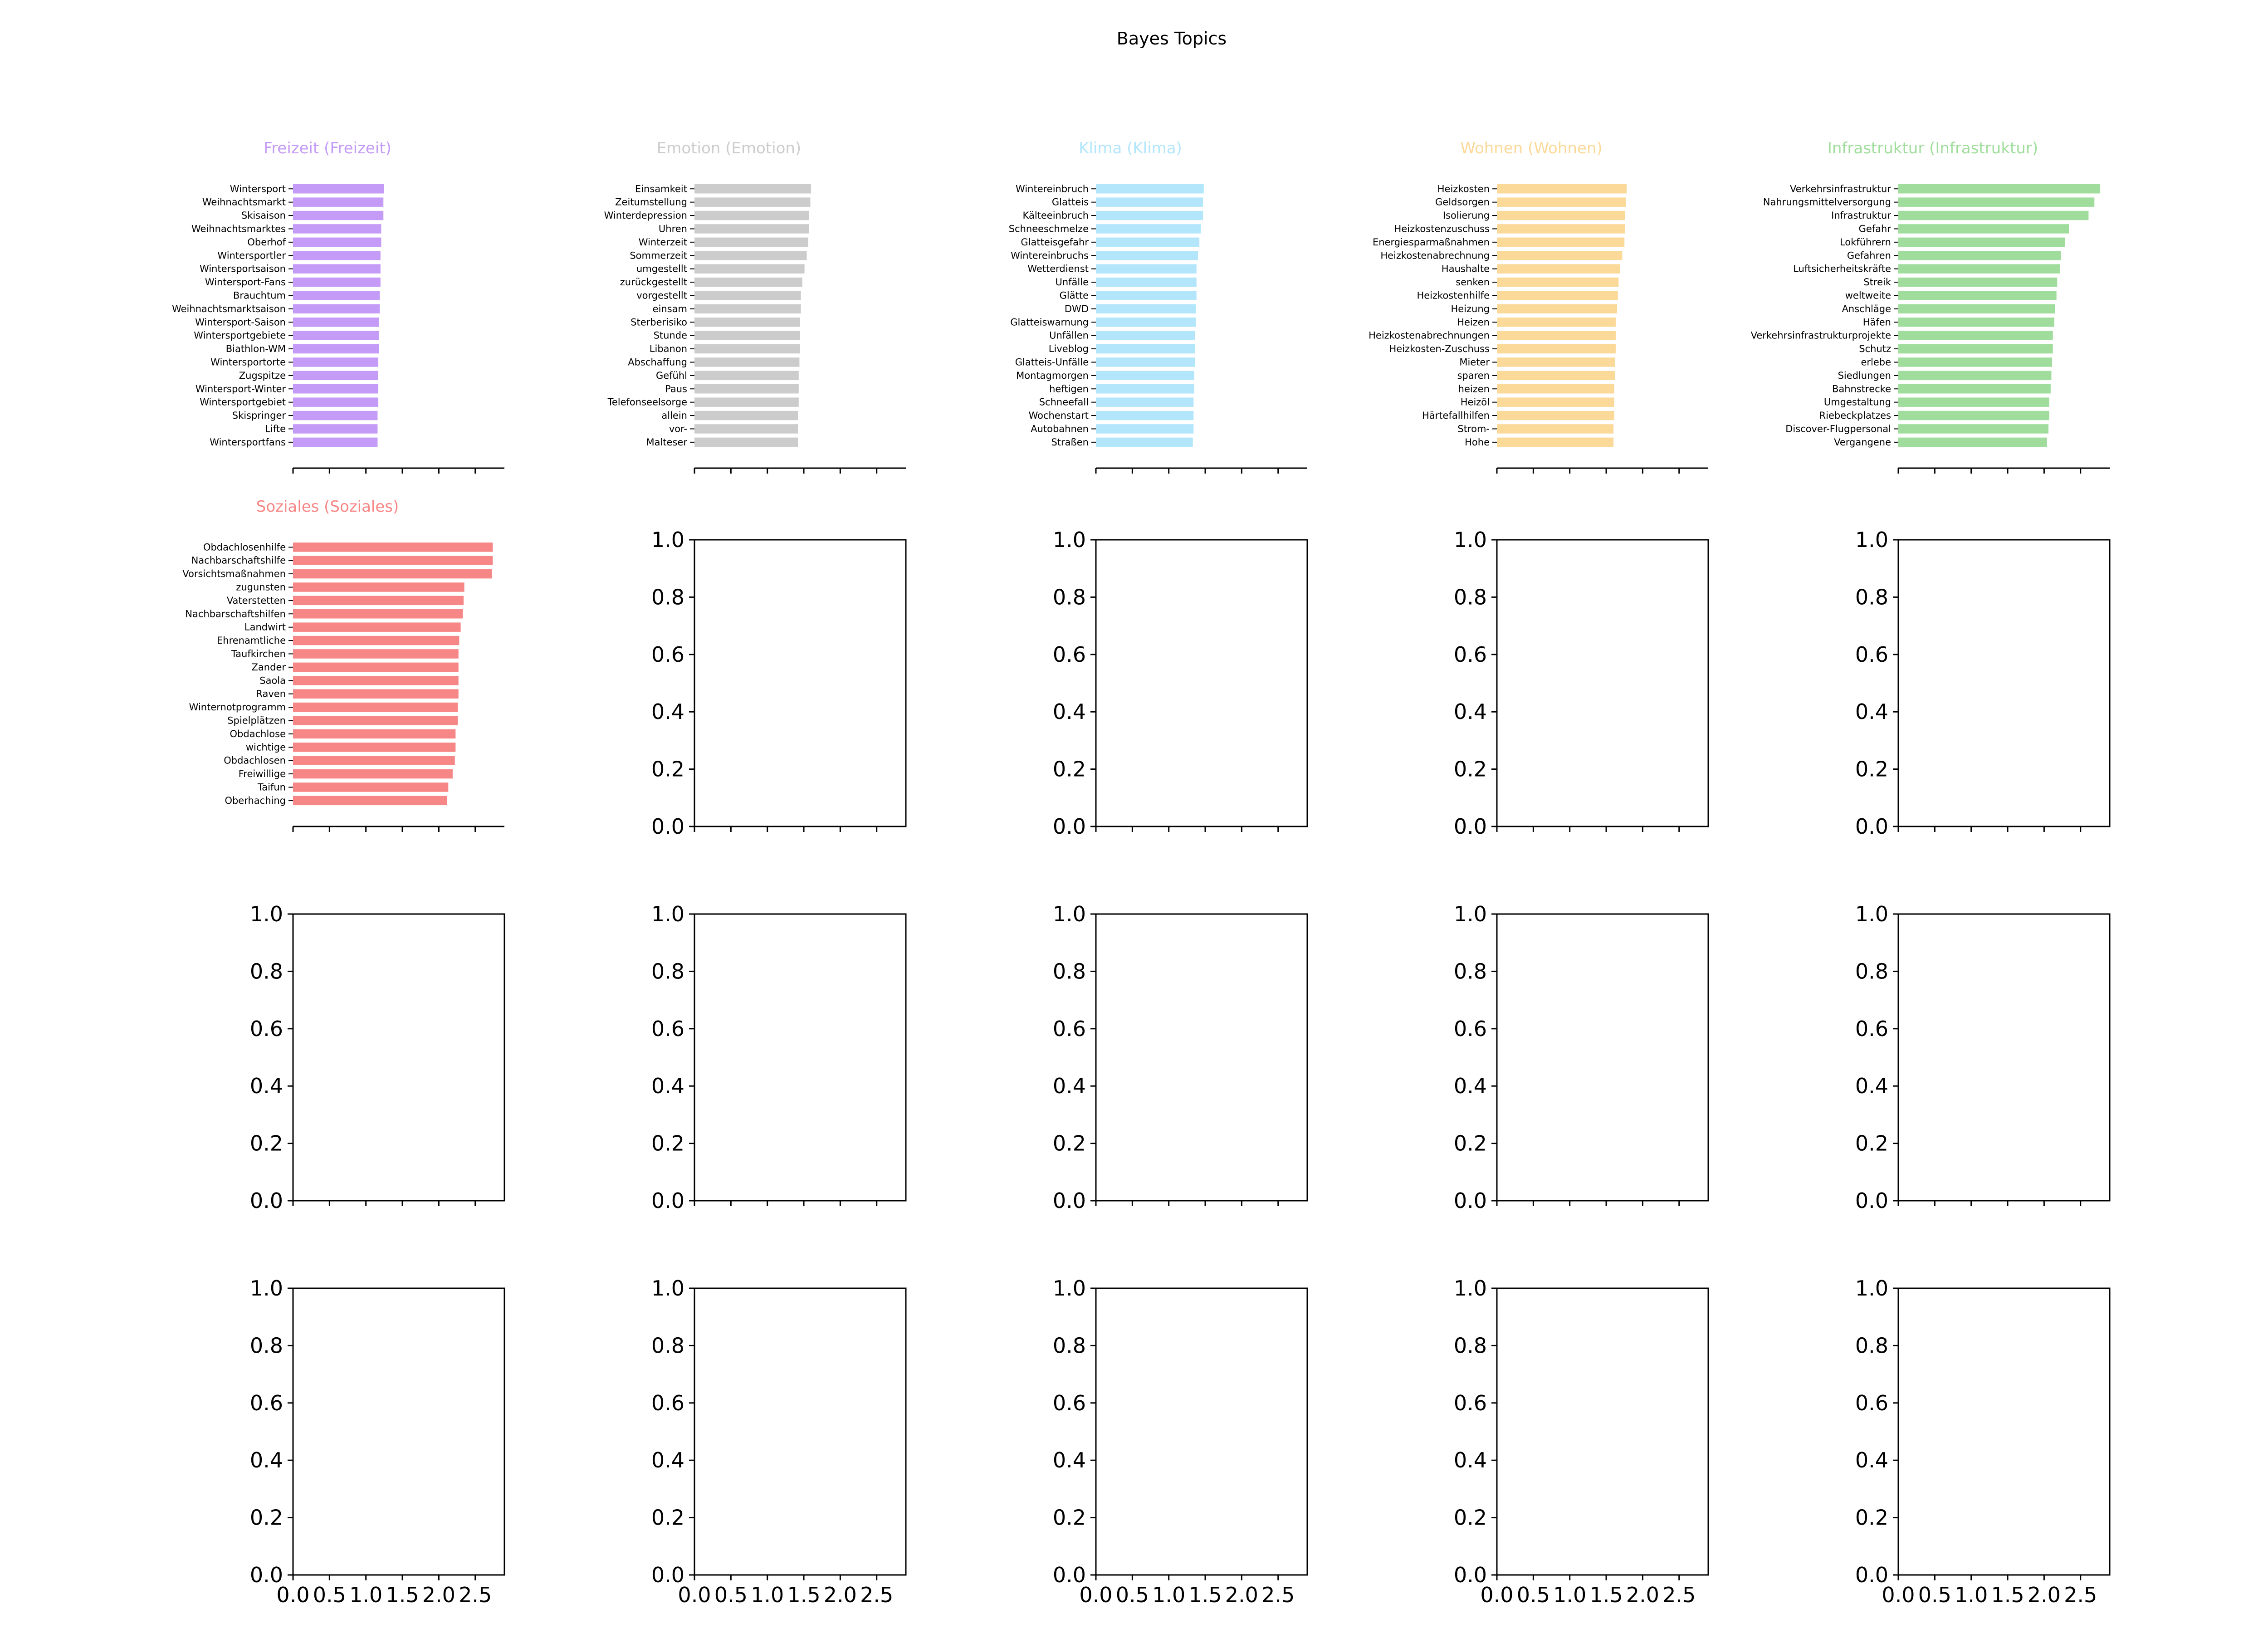 This screenshot has width=2268, height=1633. I want to click on category-label: Weihnachtsmarktsaison, so click(229, 308).